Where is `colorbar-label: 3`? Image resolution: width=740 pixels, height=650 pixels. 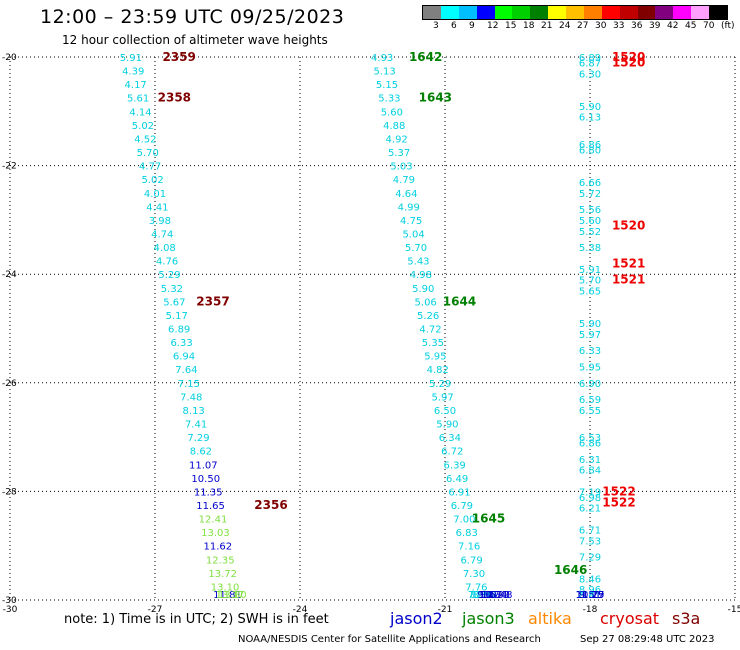
colorbar-label: 3 is located at coordinates (436, 26).